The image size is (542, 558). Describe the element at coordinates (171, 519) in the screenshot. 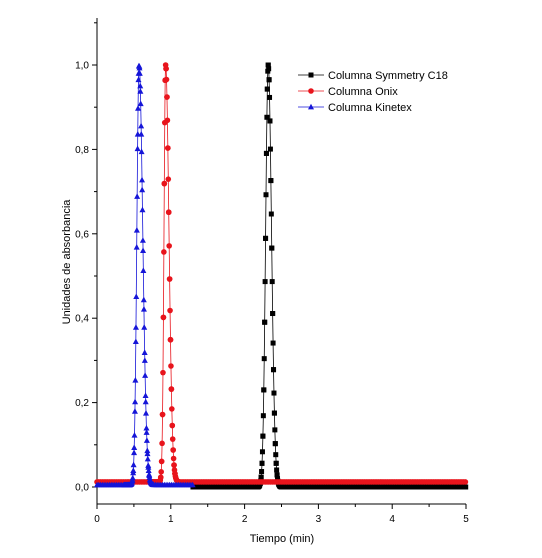

I see `x-tick-label: 1` at that location.